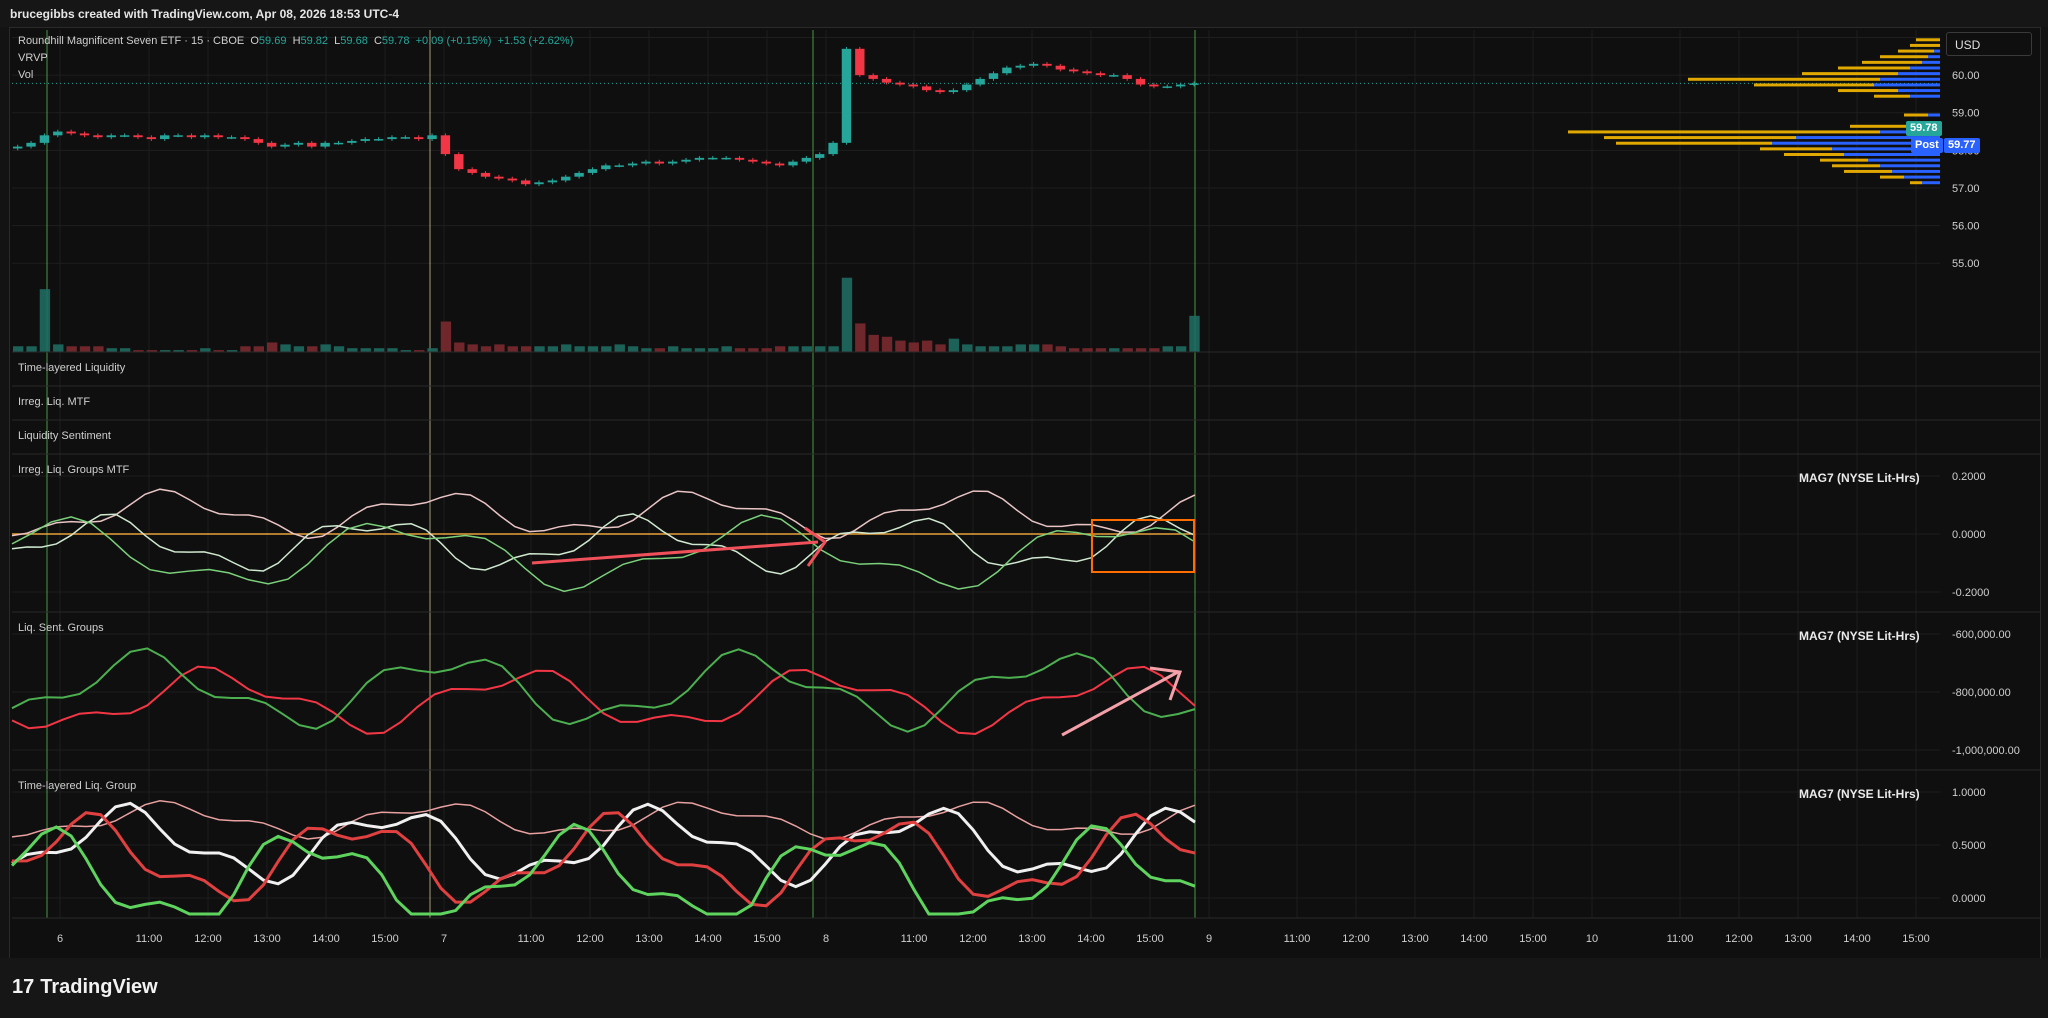 This screenshot has width=2048, height=1018. Describe the element at coordinates (74, 470) in the screenshot. I see `pane-label-irreg-groups: Irreg. Liq. Groups MTF` at that location.